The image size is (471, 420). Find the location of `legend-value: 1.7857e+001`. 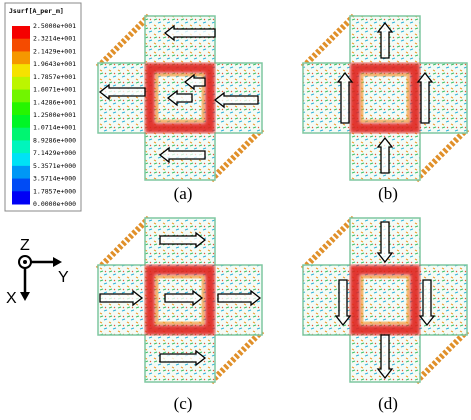

legend-value: 1.7857e+001 is located at coordinates (54, 77).